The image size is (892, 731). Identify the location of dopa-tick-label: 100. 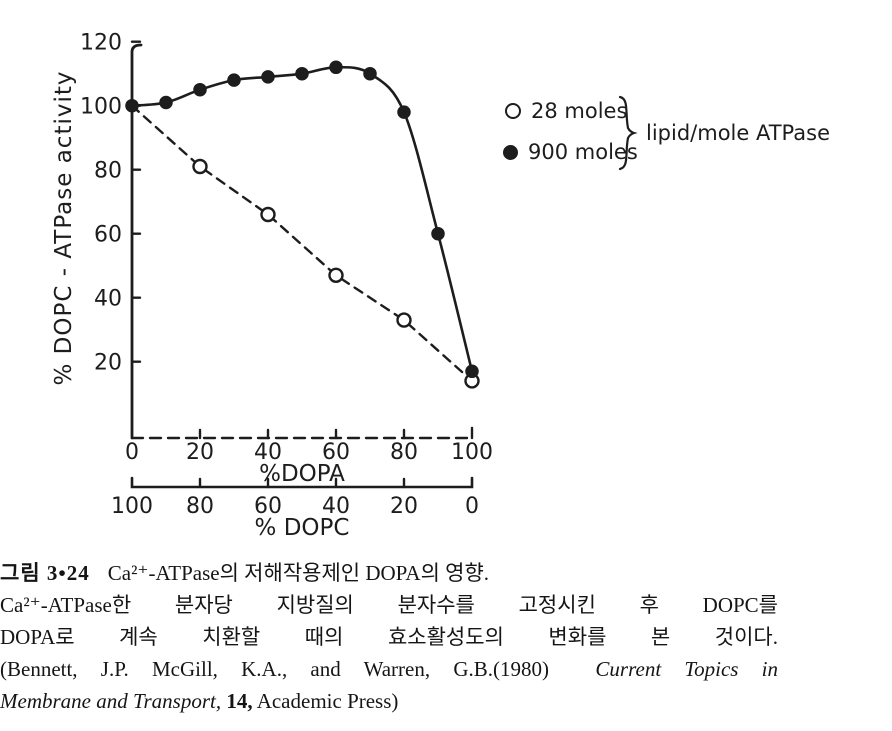
(472, 452).